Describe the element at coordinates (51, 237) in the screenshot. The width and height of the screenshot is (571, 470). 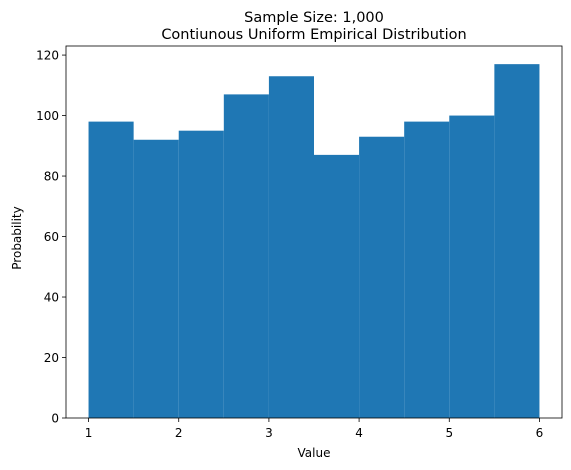
I see `y-tick-label: 60` at that location.